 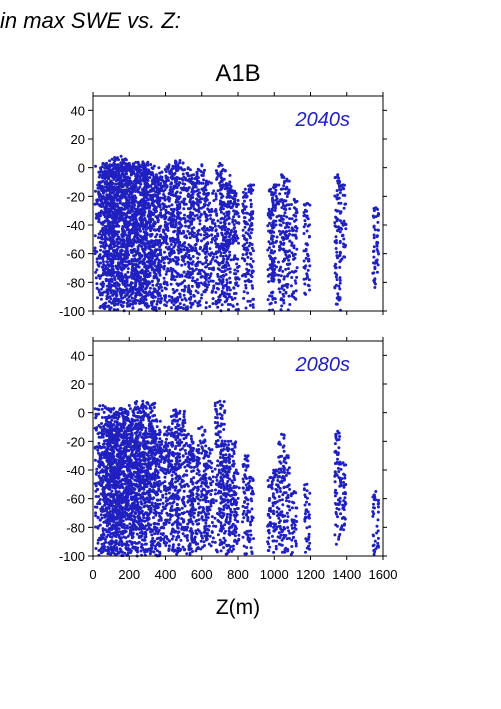 What do you see at coordinates (78, 139) in the screenshot?
I see `y-tick-label: 20` at bounding box center [78, 139].